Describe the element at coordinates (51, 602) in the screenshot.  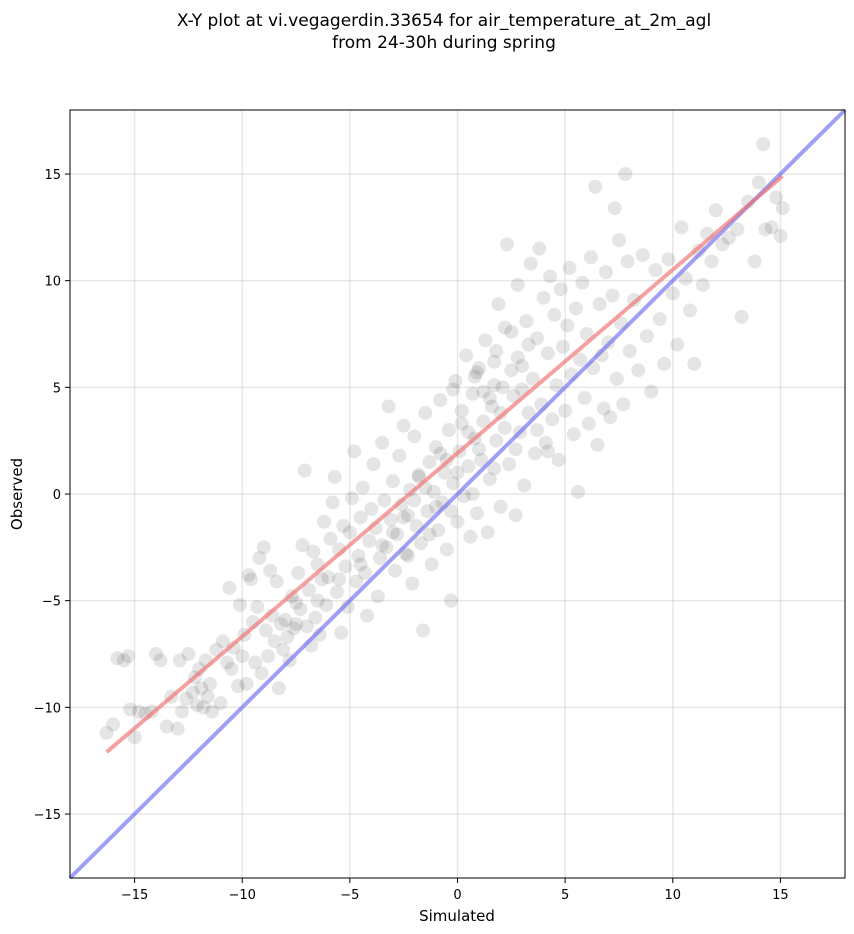
I see `y-tick-label: −5` at that location.